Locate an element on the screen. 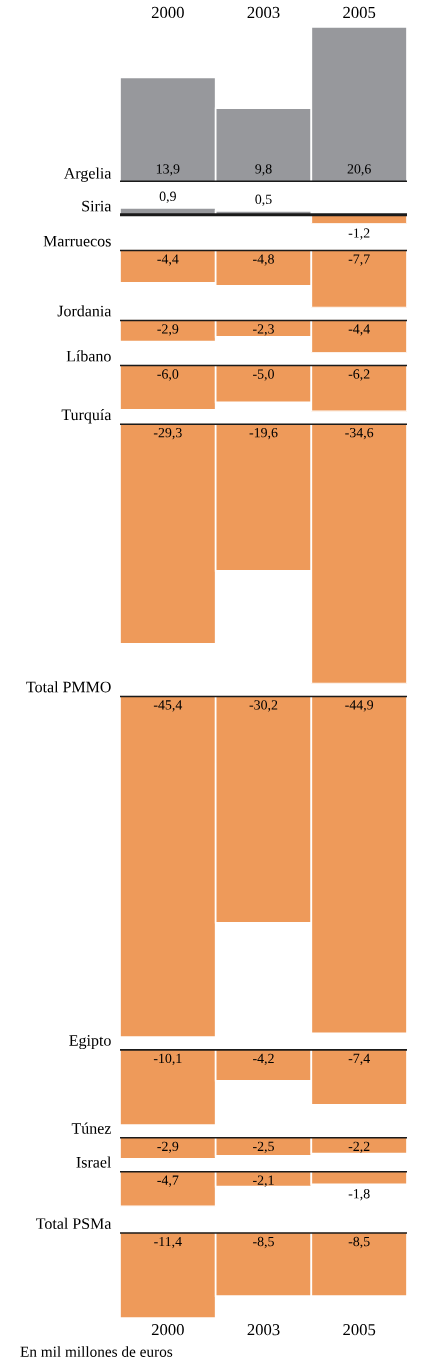 The height and width of the screenshot is (1367, 428). data-label: -45,4 is located at coordinates (168, 706).